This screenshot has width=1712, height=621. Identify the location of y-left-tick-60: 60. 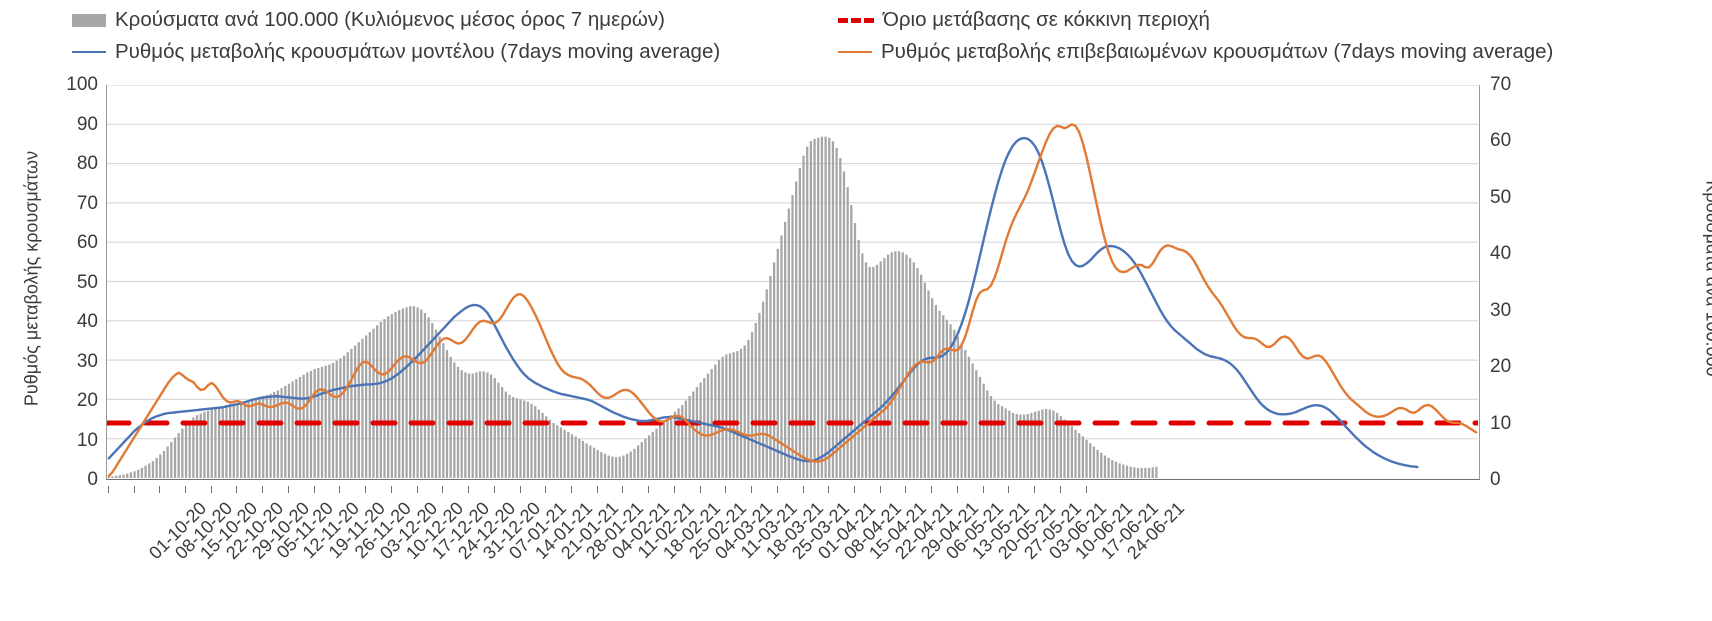
(87, 242).